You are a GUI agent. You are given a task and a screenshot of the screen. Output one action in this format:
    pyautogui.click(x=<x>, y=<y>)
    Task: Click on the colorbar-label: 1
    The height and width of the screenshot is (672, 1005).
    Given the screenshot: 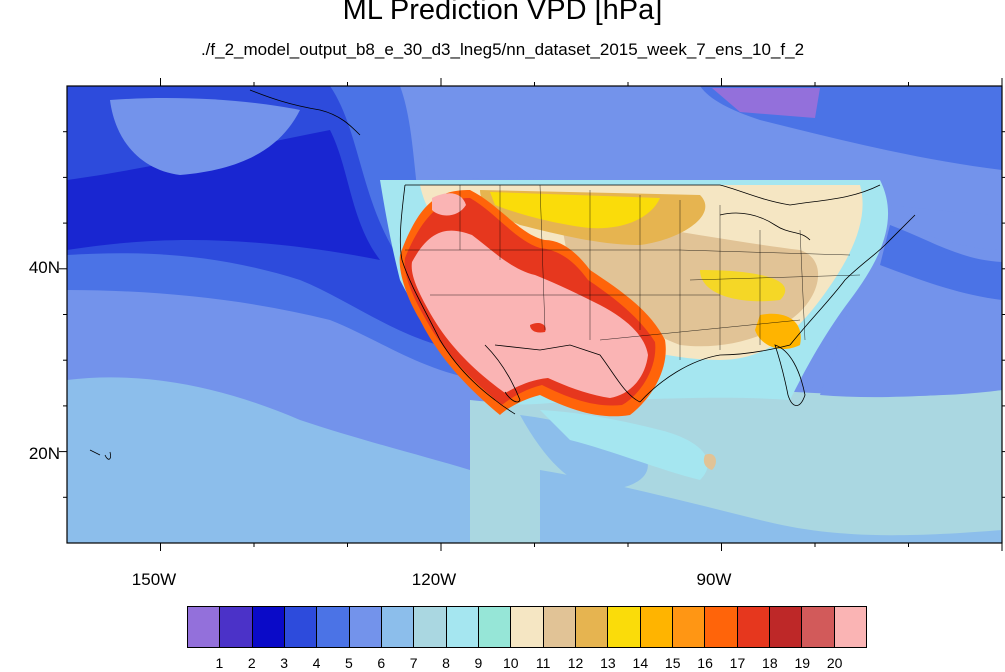 What is the action you would take?
    pyautogui.click(x=219, y=663)
    